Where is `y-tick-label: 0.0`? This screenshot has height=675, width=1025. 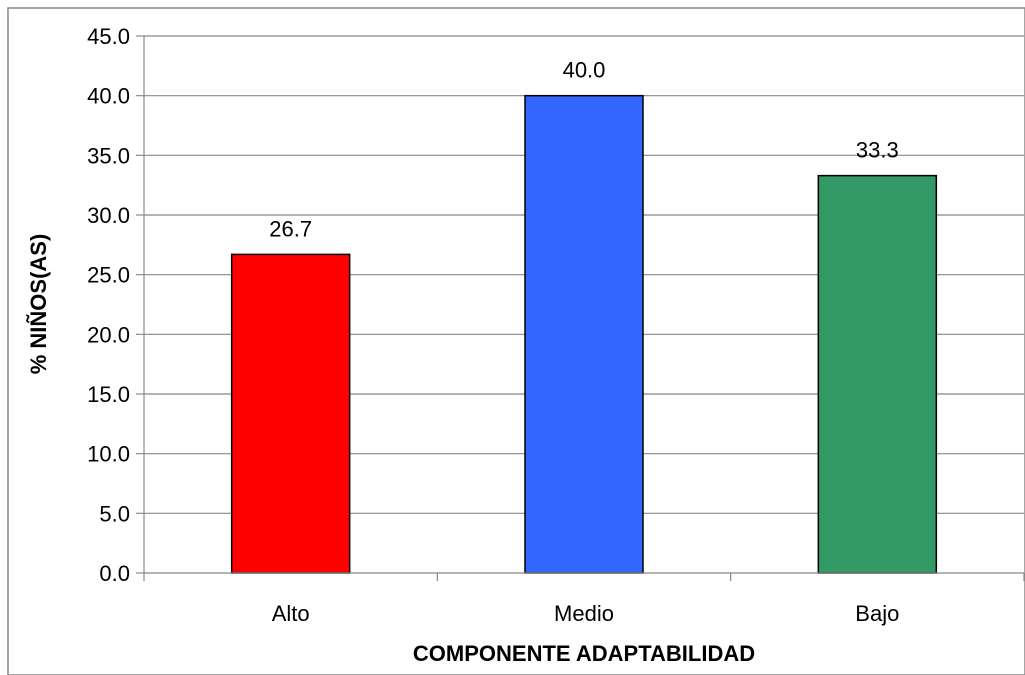 y-tick-label: 0.0 is located at coordinates (114, 573).